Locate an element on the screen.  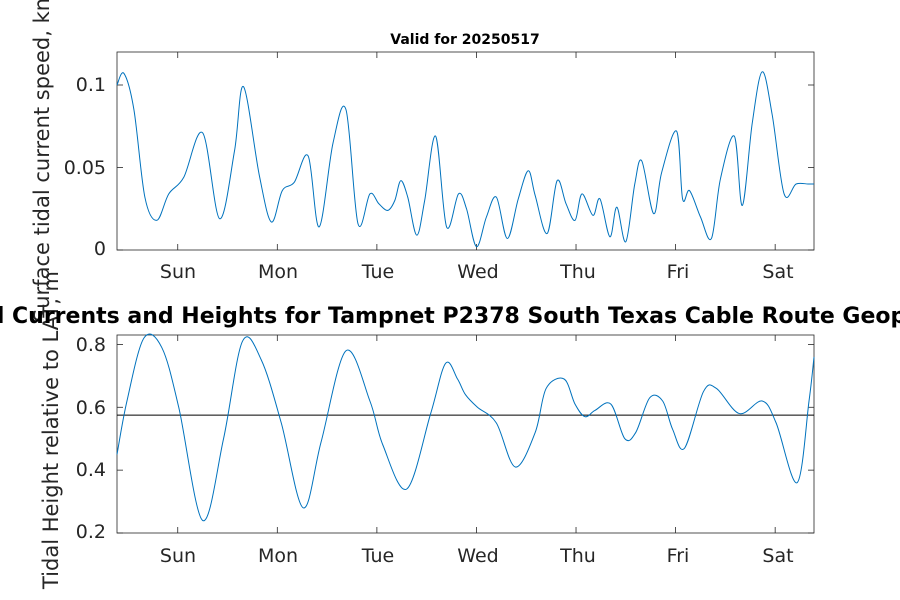
current-speed-xtick-labels: Sun Mon Tue Wed Thu Fri Sat is located at coordinates (477, 272).